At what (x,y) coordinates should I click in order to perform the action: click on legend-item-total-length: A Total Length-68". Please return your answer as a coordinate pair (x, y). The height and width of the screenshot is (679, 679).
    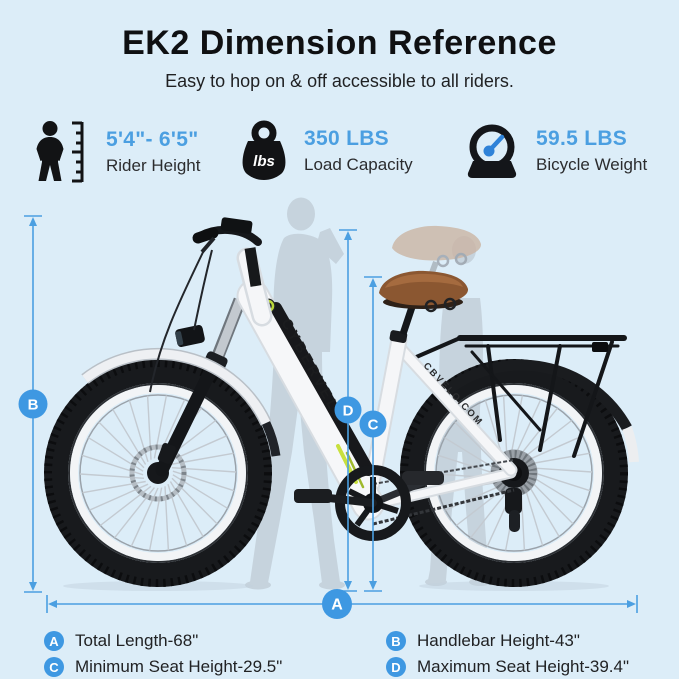
    Looking at the image, I should click on (215, 641).